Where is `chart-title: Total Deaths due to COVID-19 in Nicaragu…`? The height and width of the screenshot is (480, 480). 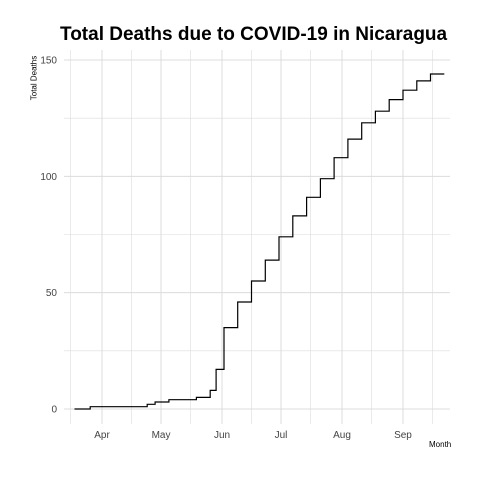 chart-title: Total Deaths due to COVID-19 in Nicaragu… is located at coordinates (254, 34).